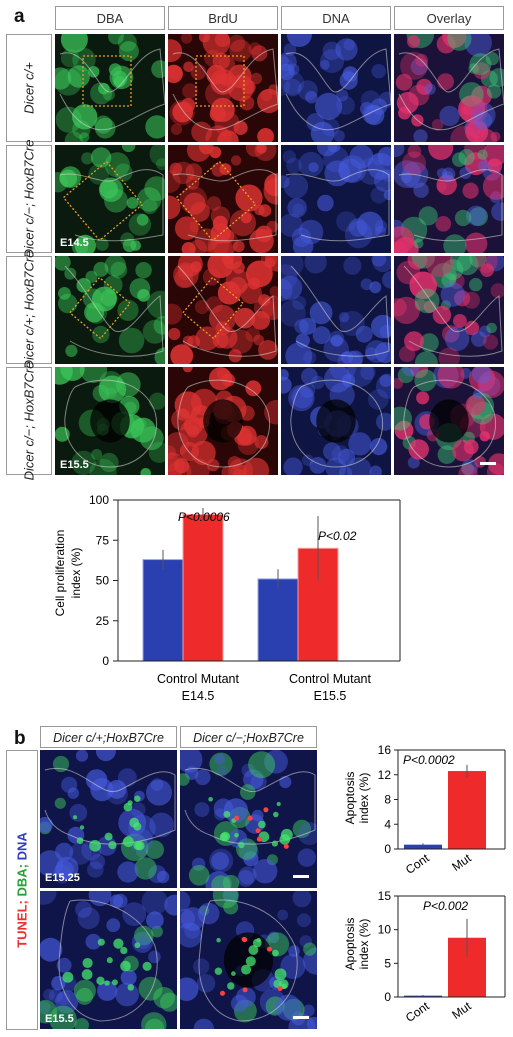 The height and width of the screenshot is (1037, 513). What do you see at coordinates (385, 750) in the screenshot?
I see `y-tick-label: 16` at bounding box center [385, 750].